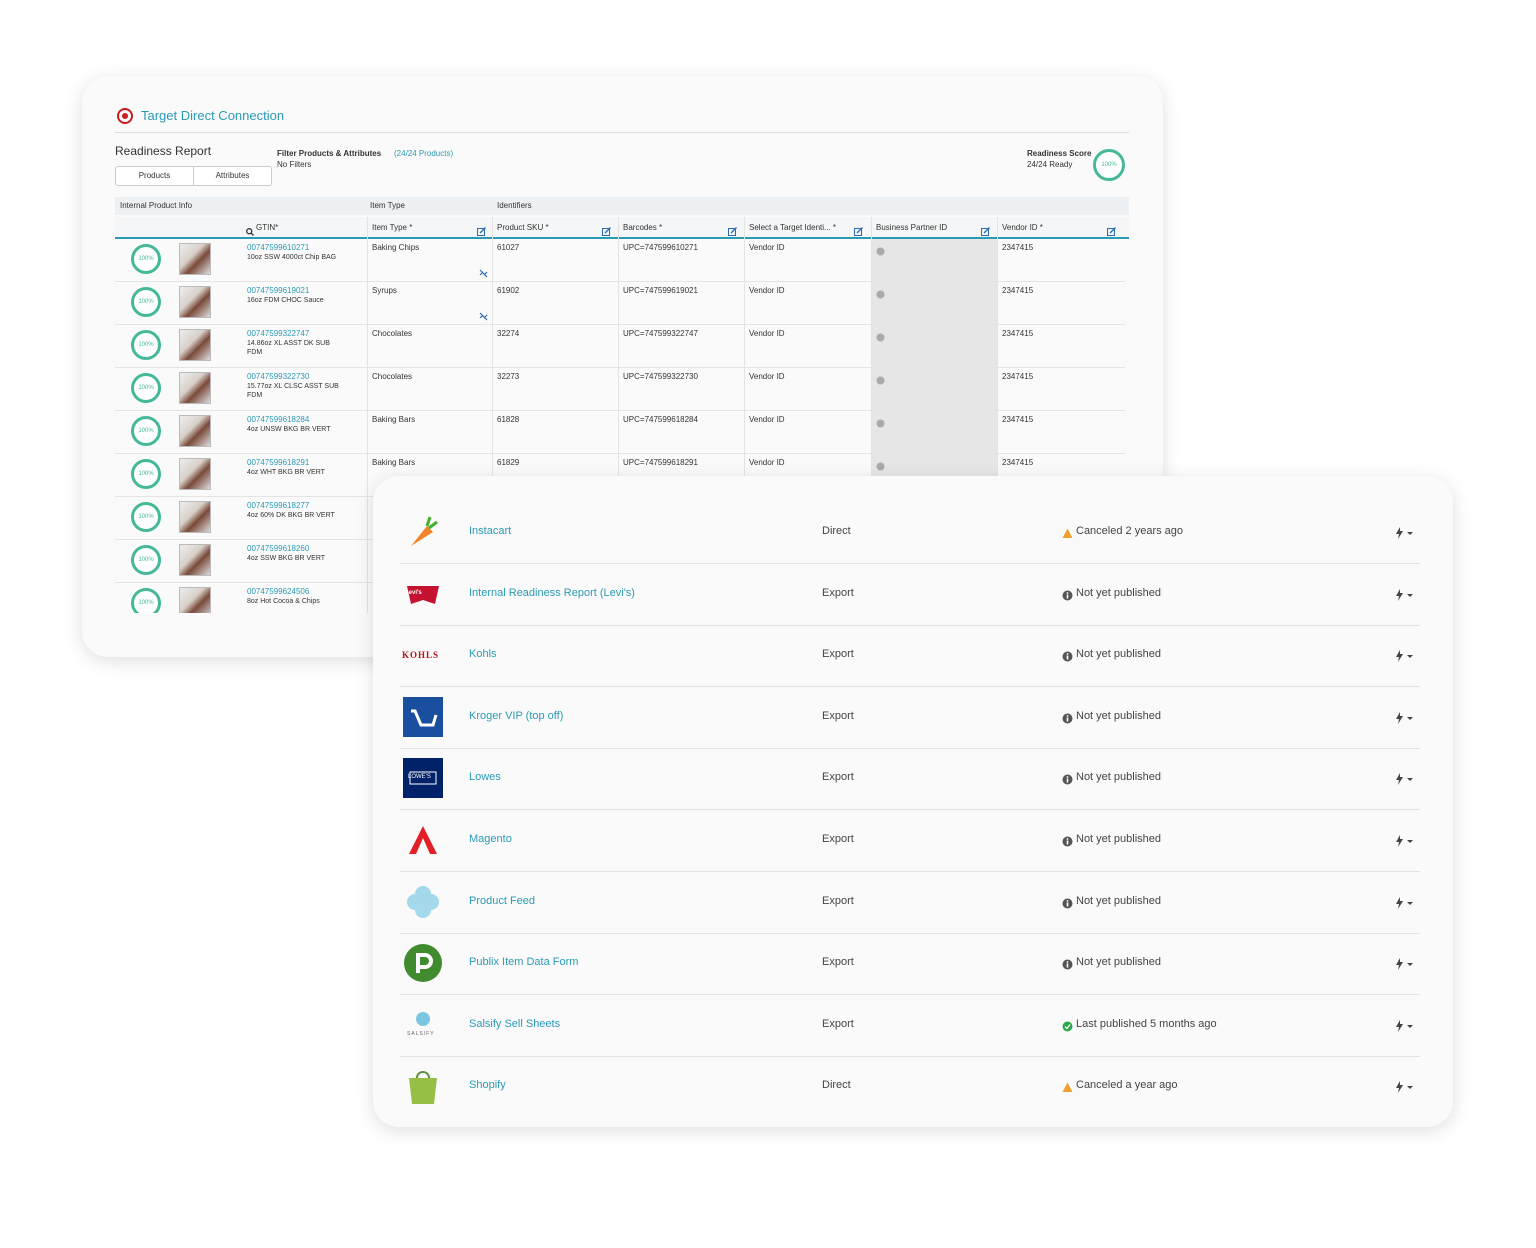 Image resolution: width=1536 pixels, height=1248 pixels. I want to click on cell: 61027, so click(508, 247).